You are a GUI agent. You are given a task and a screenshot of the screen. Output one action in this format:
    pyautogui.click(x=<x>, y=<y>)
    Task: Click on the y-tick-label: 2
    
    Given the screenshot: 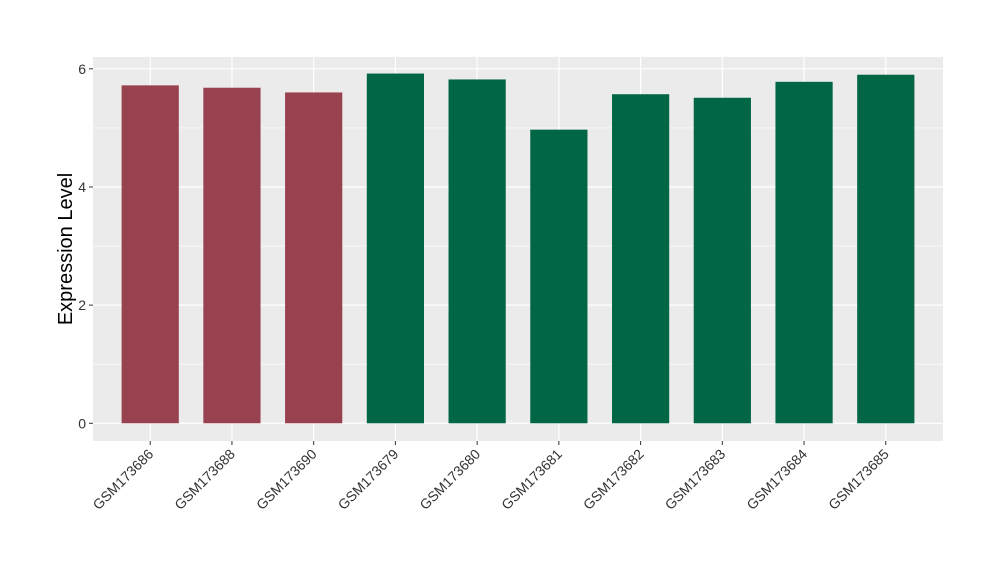 What is the action you would take?
    pyautogui.click(x=82, y=305)
    